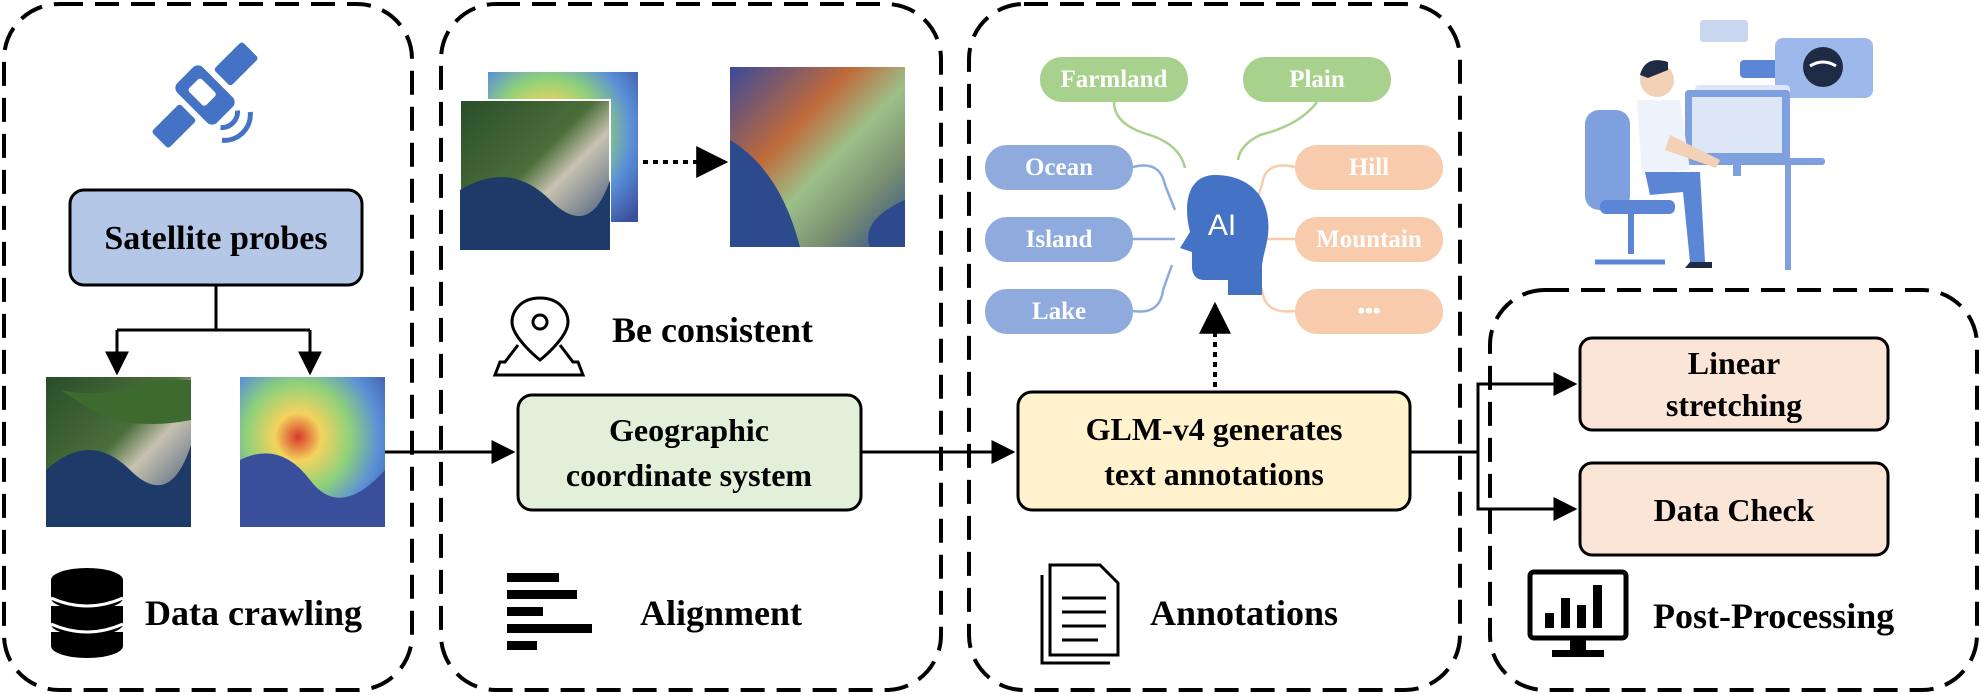 The height and width of the screenshot is (695, 1981). I want to click on panel-label-annotations: Annotations, so click(1244, 613).